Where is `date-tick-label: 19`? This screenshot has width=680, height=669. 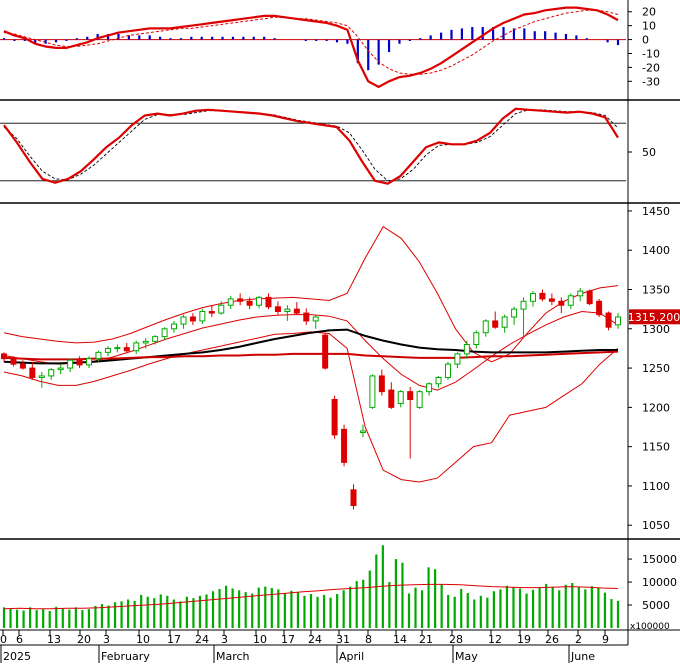 date-tick-label: 19 is located at coordinates (524, 639).